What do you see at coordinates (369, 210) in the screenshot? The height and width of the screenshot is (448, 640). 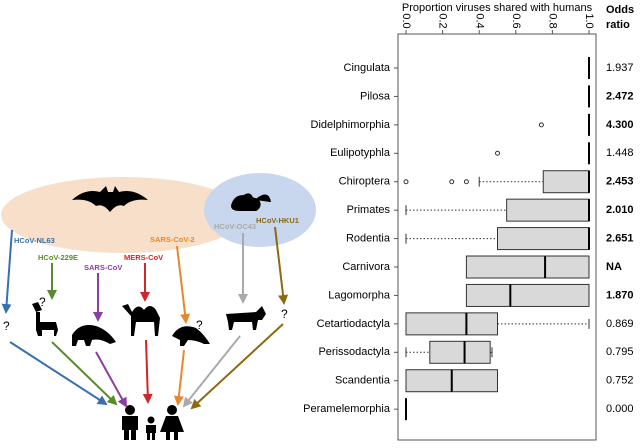 I see `y-tick-label: Primates` at bounding box center [369, 210].